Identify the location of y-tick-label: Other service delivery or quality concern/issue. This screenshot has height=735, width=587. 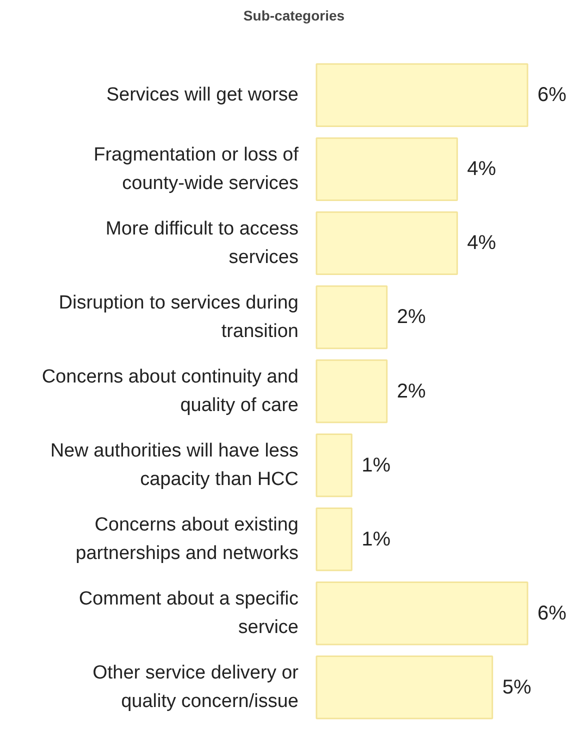
(196, 687).